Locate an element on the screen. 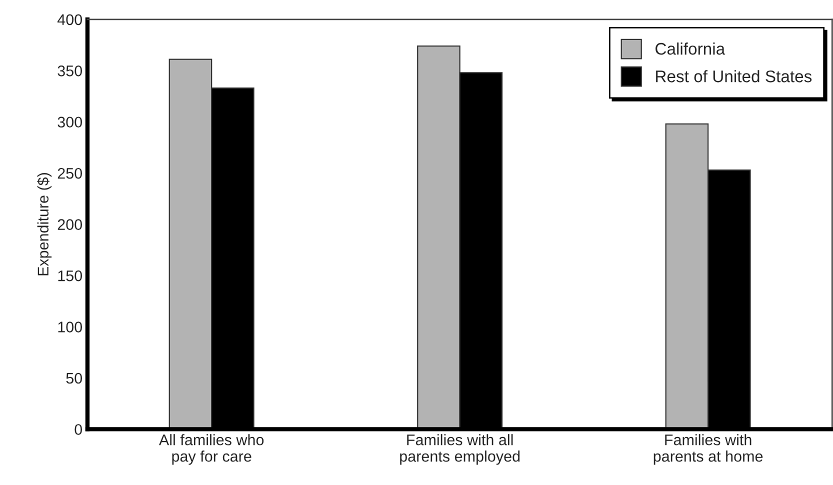 The width and height of the screenshot is (833, 485). y-tick-label: 300 is located at coordinates (70, 122).